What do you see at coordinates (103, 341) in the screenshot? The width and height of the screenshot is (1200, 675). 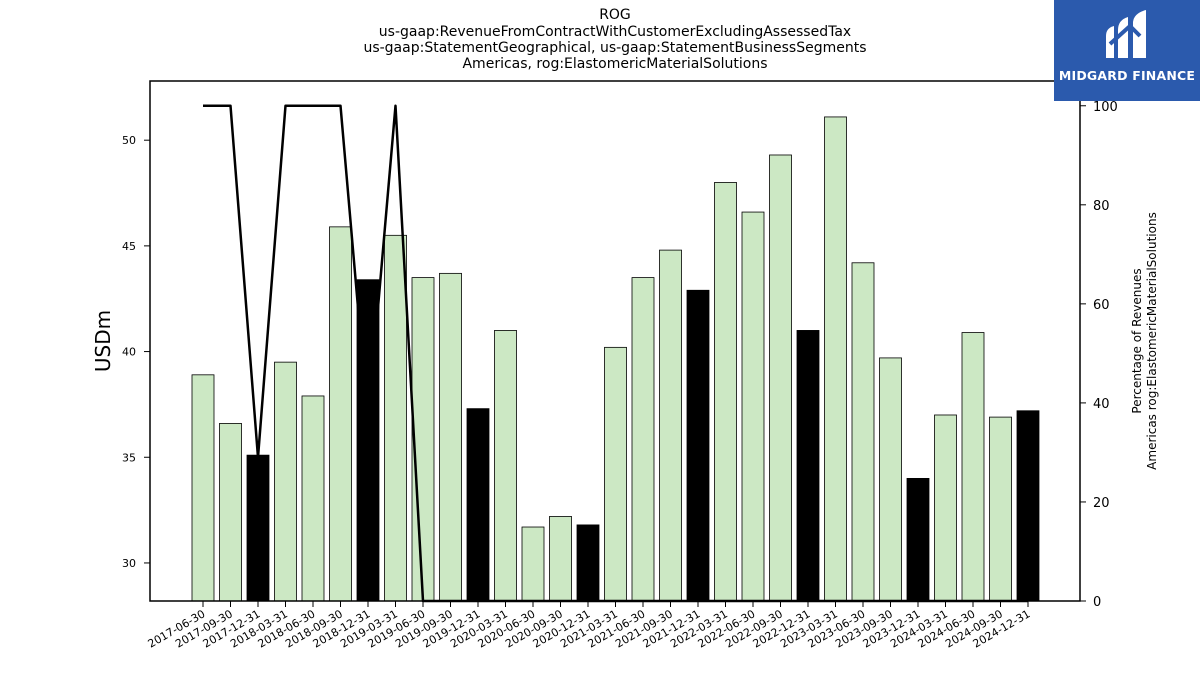 I see `y-axis-label: USDm` at bounding box center [103, 341].